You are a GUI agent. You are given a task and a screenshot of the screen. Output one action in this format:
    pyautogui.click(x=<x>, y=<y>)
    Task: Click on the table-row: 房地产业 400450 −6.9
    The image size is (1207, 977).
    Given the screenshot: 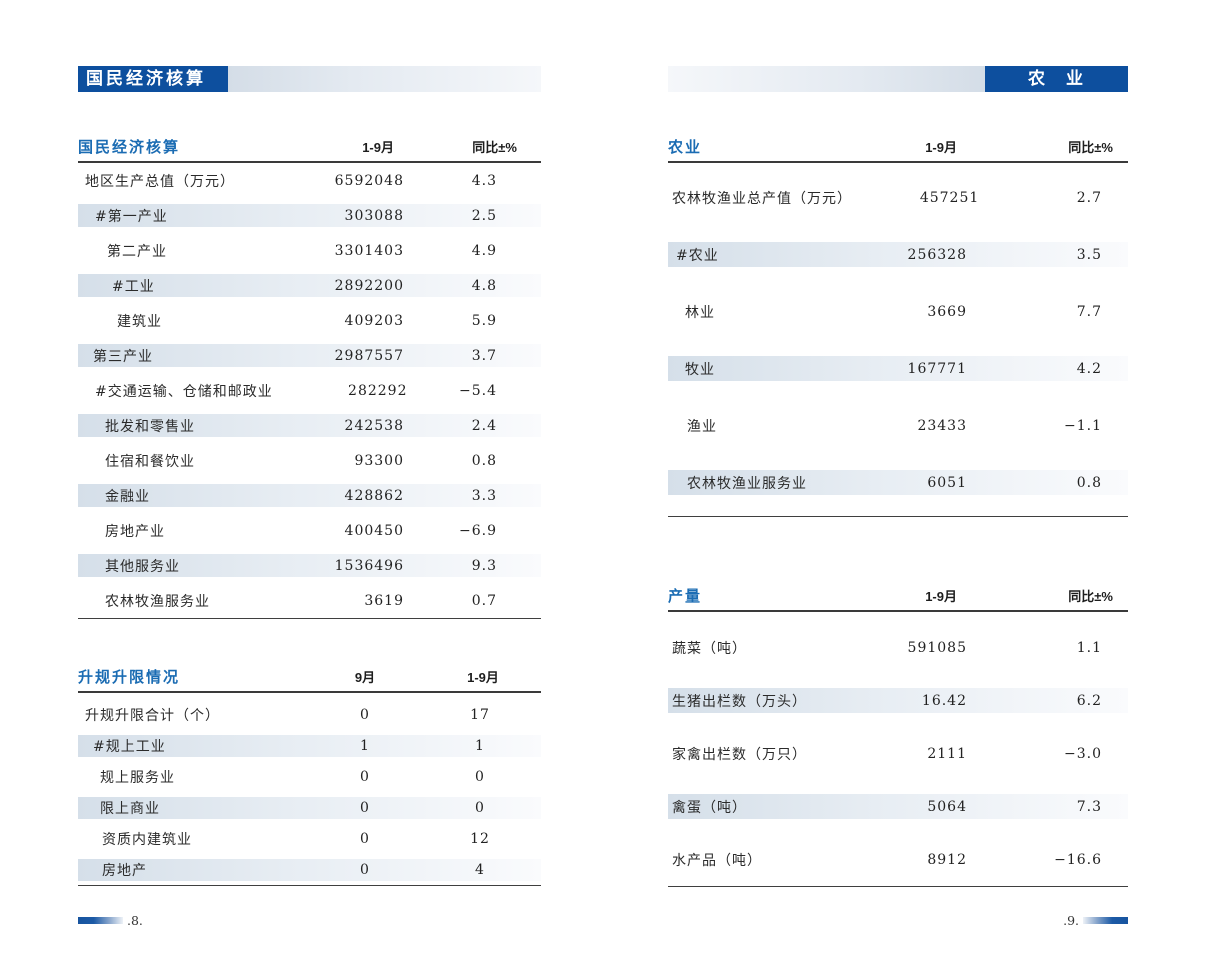 What is the action you would take?
    pyautogui.click(x=309, y=530)
    